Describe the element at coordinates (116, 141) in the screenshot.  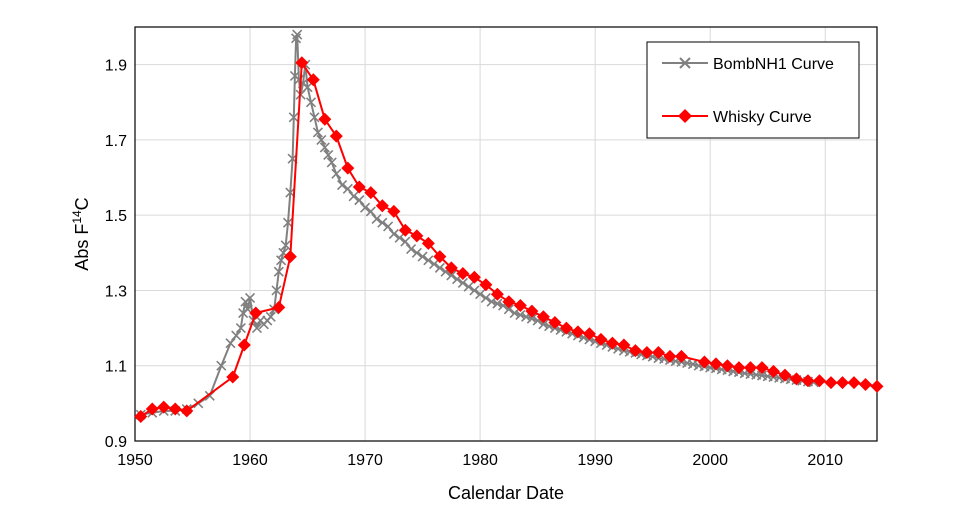
I see `y-tick-label: 1.7` at that location.